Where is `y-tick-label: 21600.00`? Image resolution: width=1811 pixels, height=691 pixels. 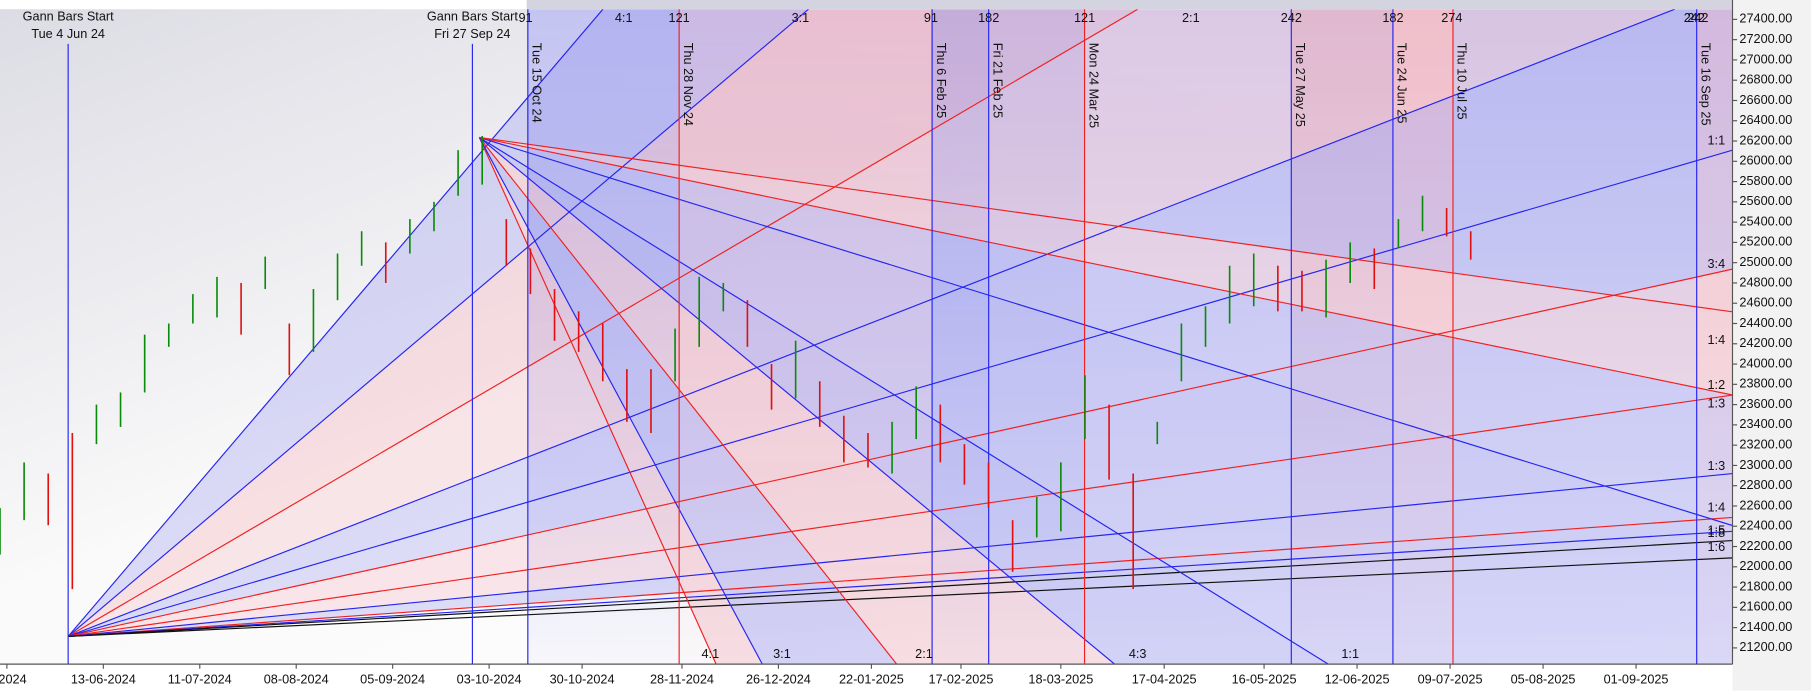 y-tick-label: 21600.00 is located at coordinates (1765, 607).